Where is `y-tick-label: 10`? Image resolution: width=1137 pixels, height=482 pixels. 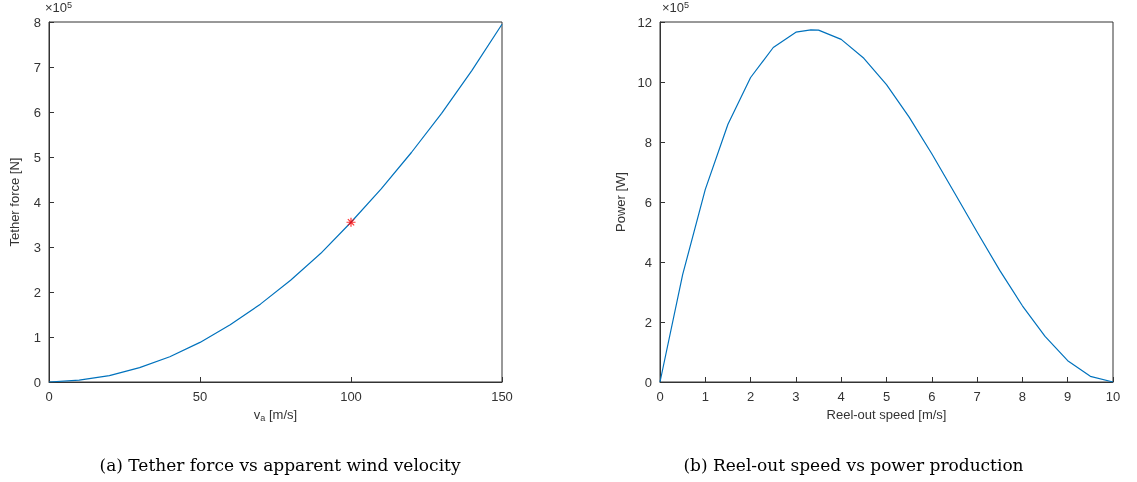 y-tick-label: 10 is located at coordinates (644, 82).